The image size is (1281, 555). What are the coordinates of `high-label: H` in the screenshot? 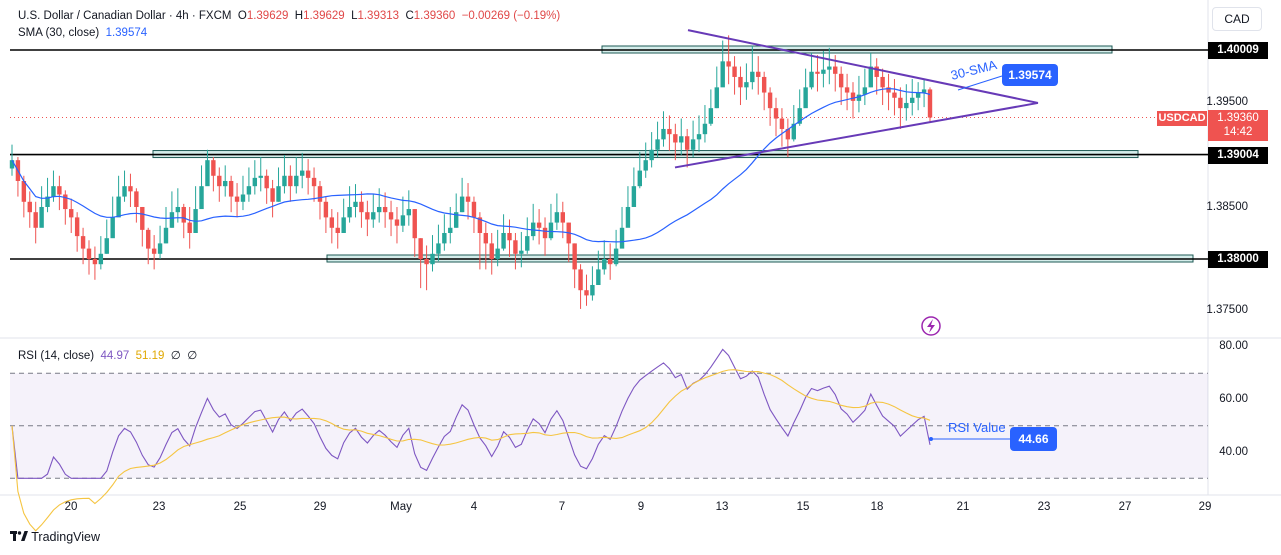 It's located at (299, 16).